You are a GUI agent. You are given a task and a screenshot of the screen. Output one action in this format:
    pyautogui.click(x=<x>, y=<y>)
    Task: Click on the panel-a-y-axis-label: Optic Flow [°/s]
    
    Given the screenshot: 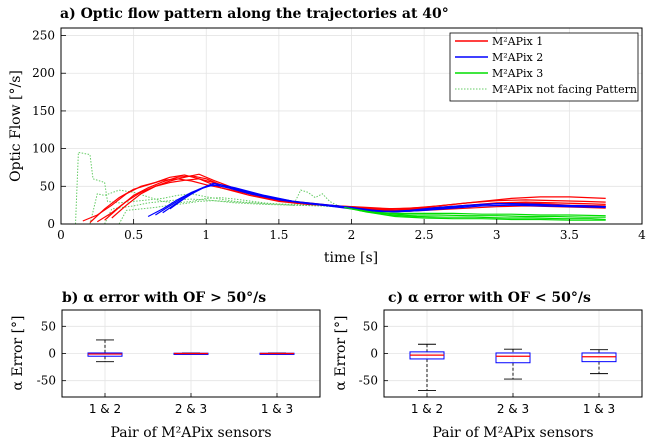 What is the action you would take?
    pyautogui.click(x=16, y=126)
    